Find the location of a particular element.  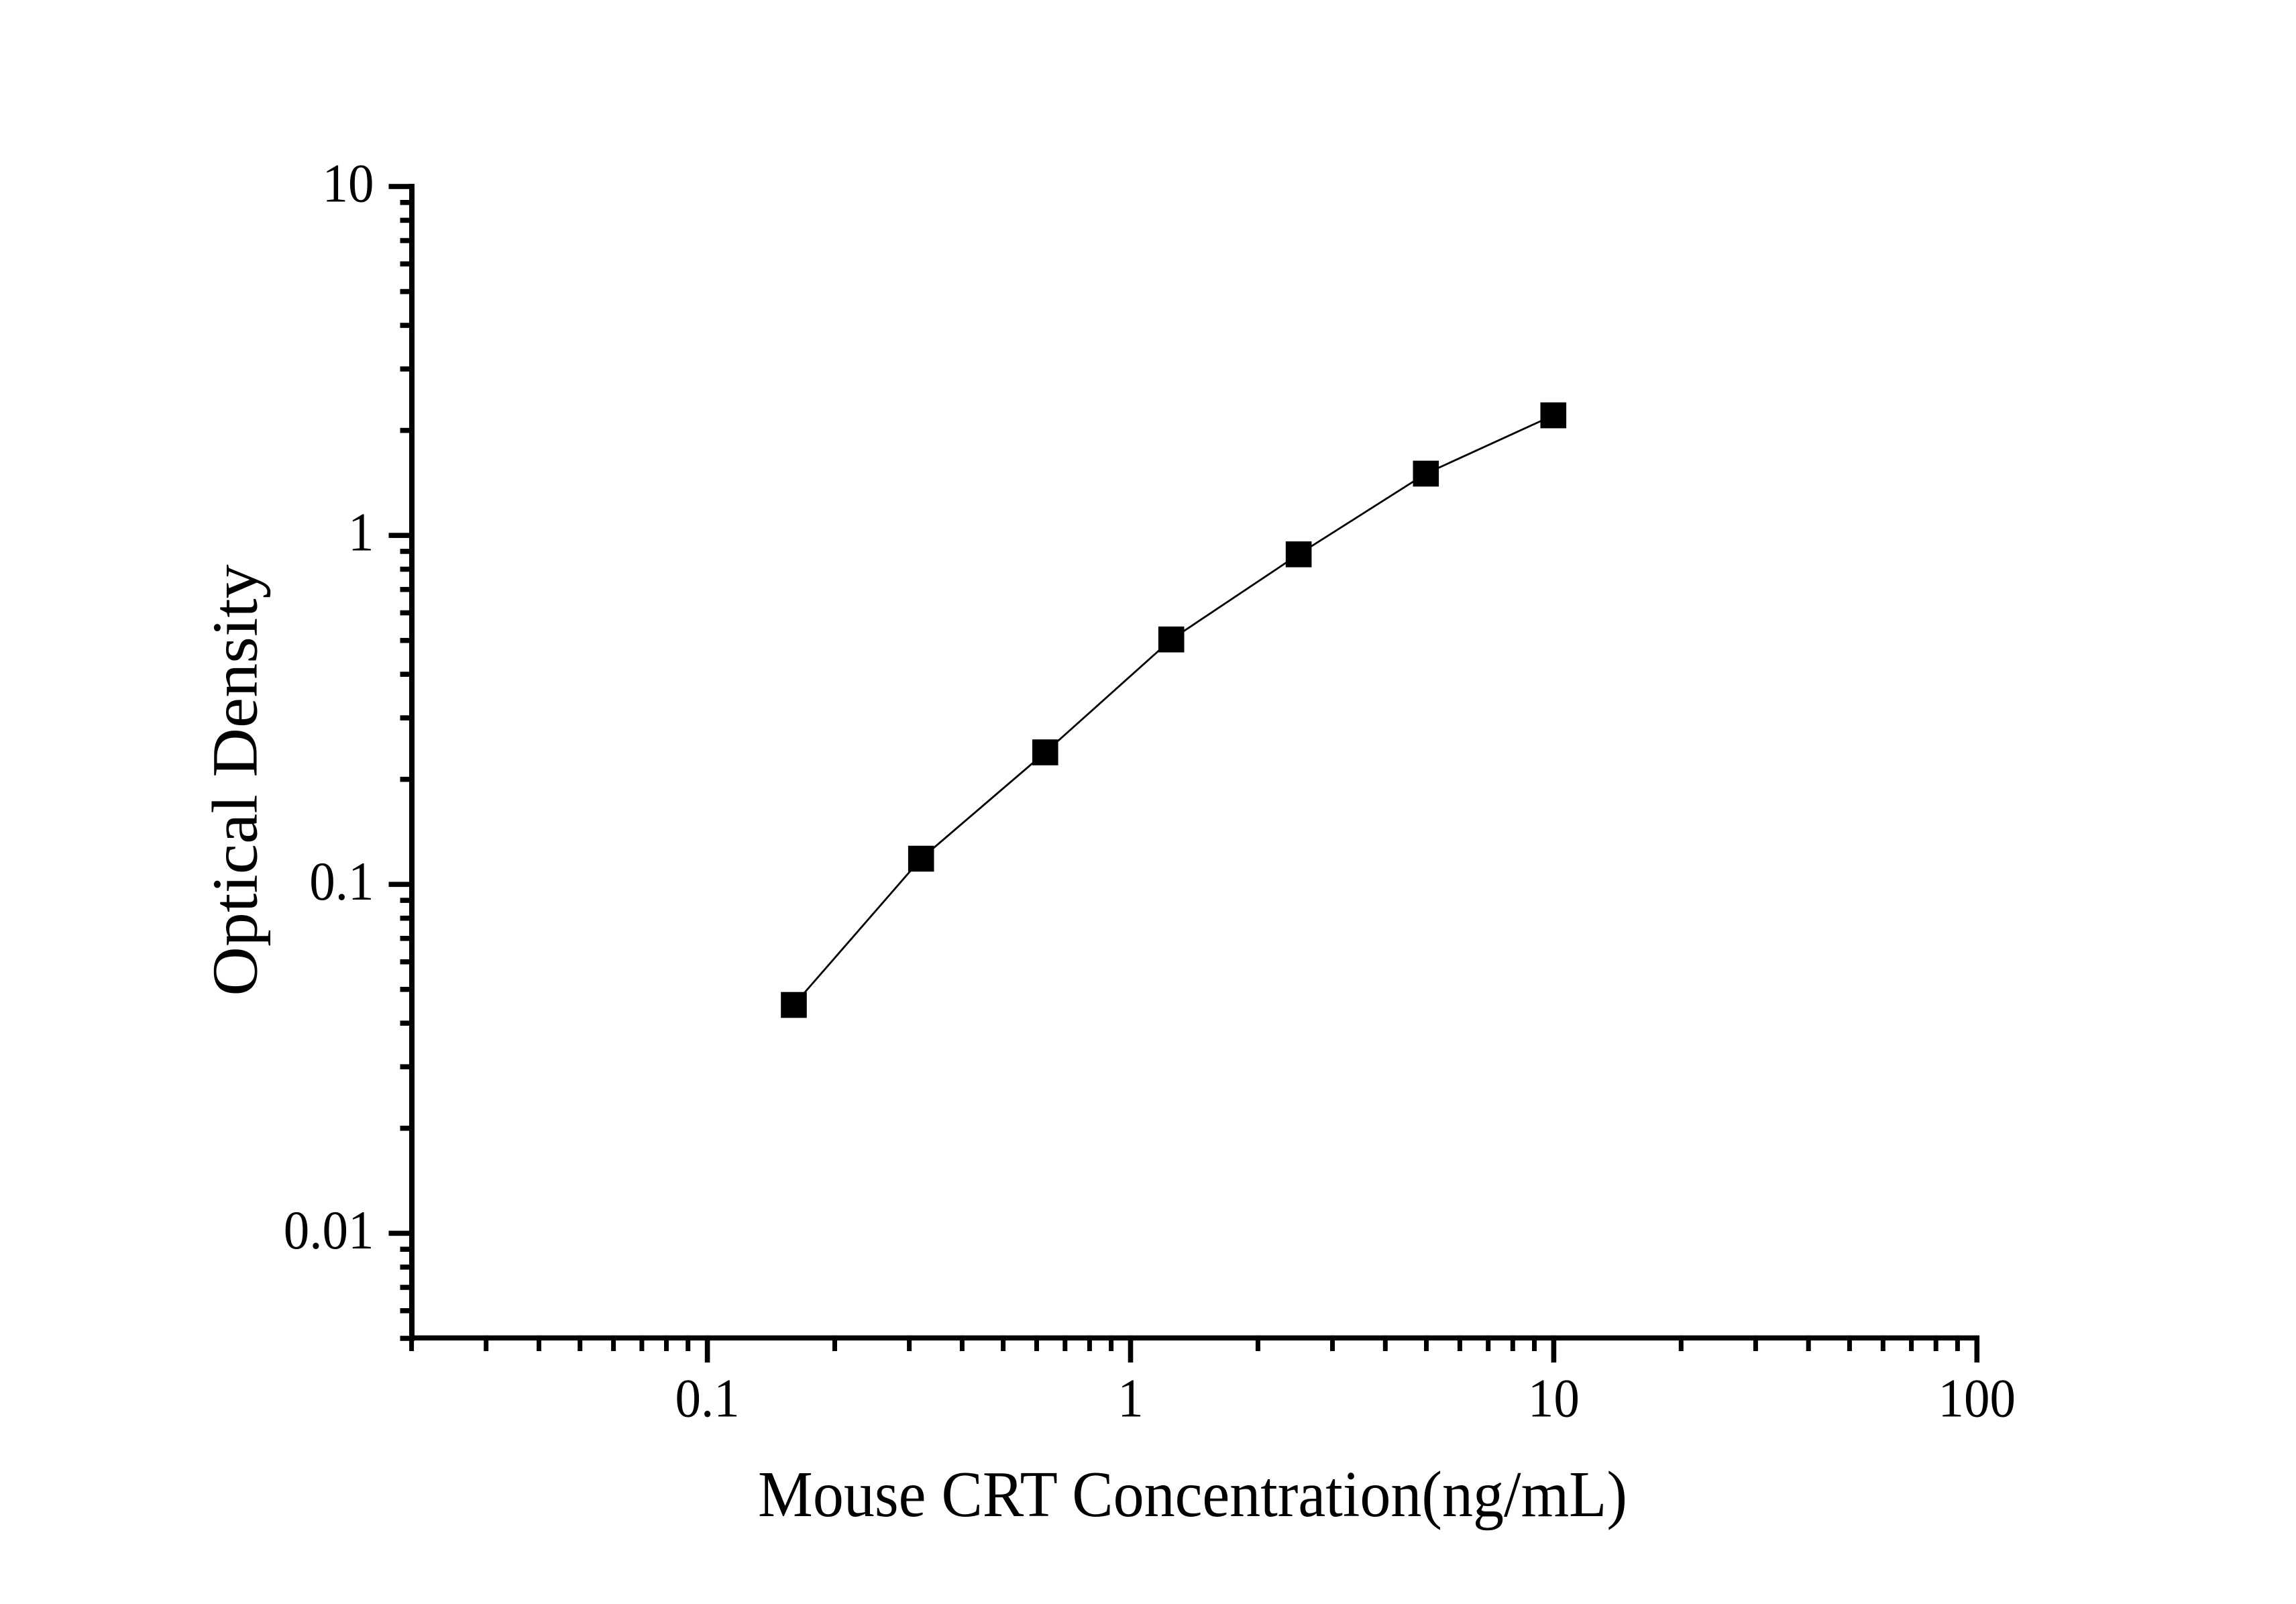

svg-text: Optical Density is located at coordinates (235, 780).